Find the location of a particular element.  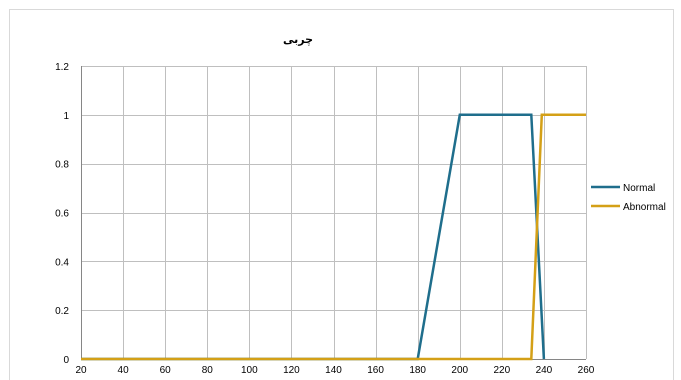

legend-label-abnormal: Abnormal is located at coordinates (644, 207).